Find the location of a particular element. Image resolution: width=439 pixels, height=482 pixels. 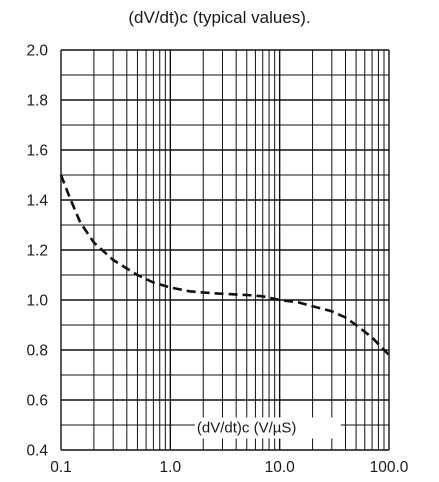

y-tick-label: 1.6 is located at coordinates (37, 151).